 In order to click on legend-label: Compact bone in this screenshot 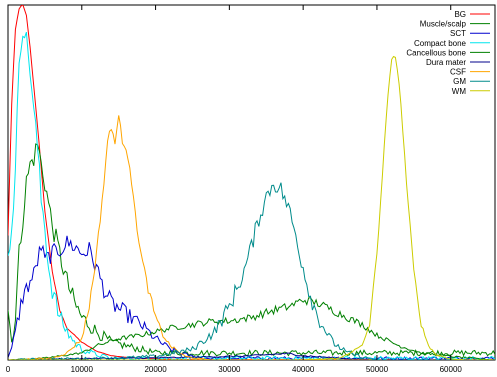, I will do `click(440, 43)`.